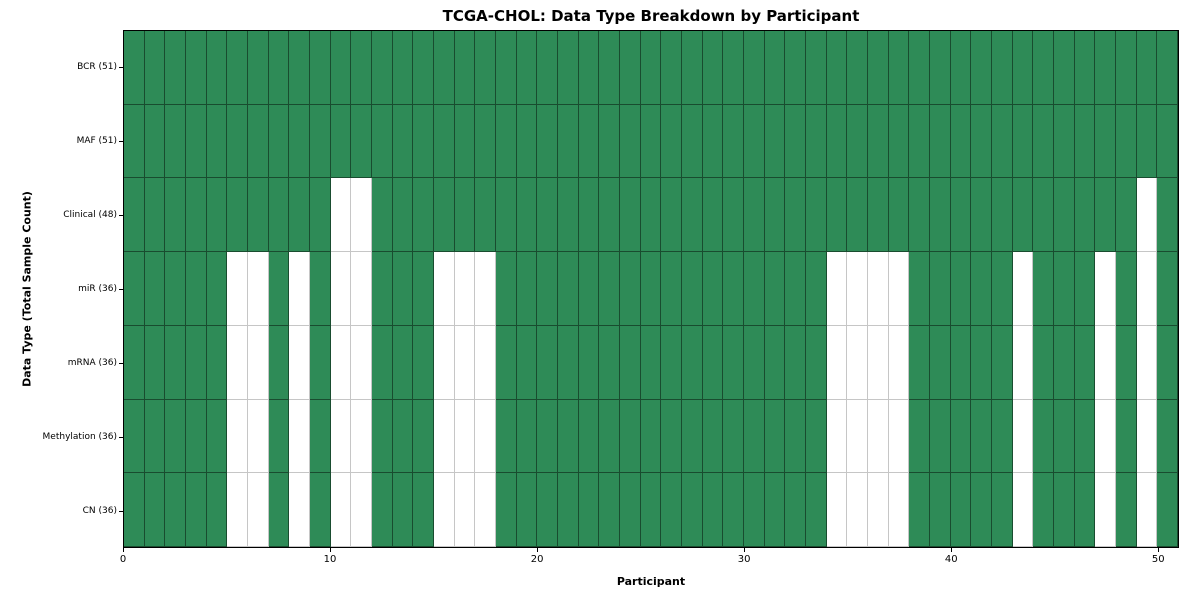  I want to click on cell-clinical-p2, so click(175, 215).